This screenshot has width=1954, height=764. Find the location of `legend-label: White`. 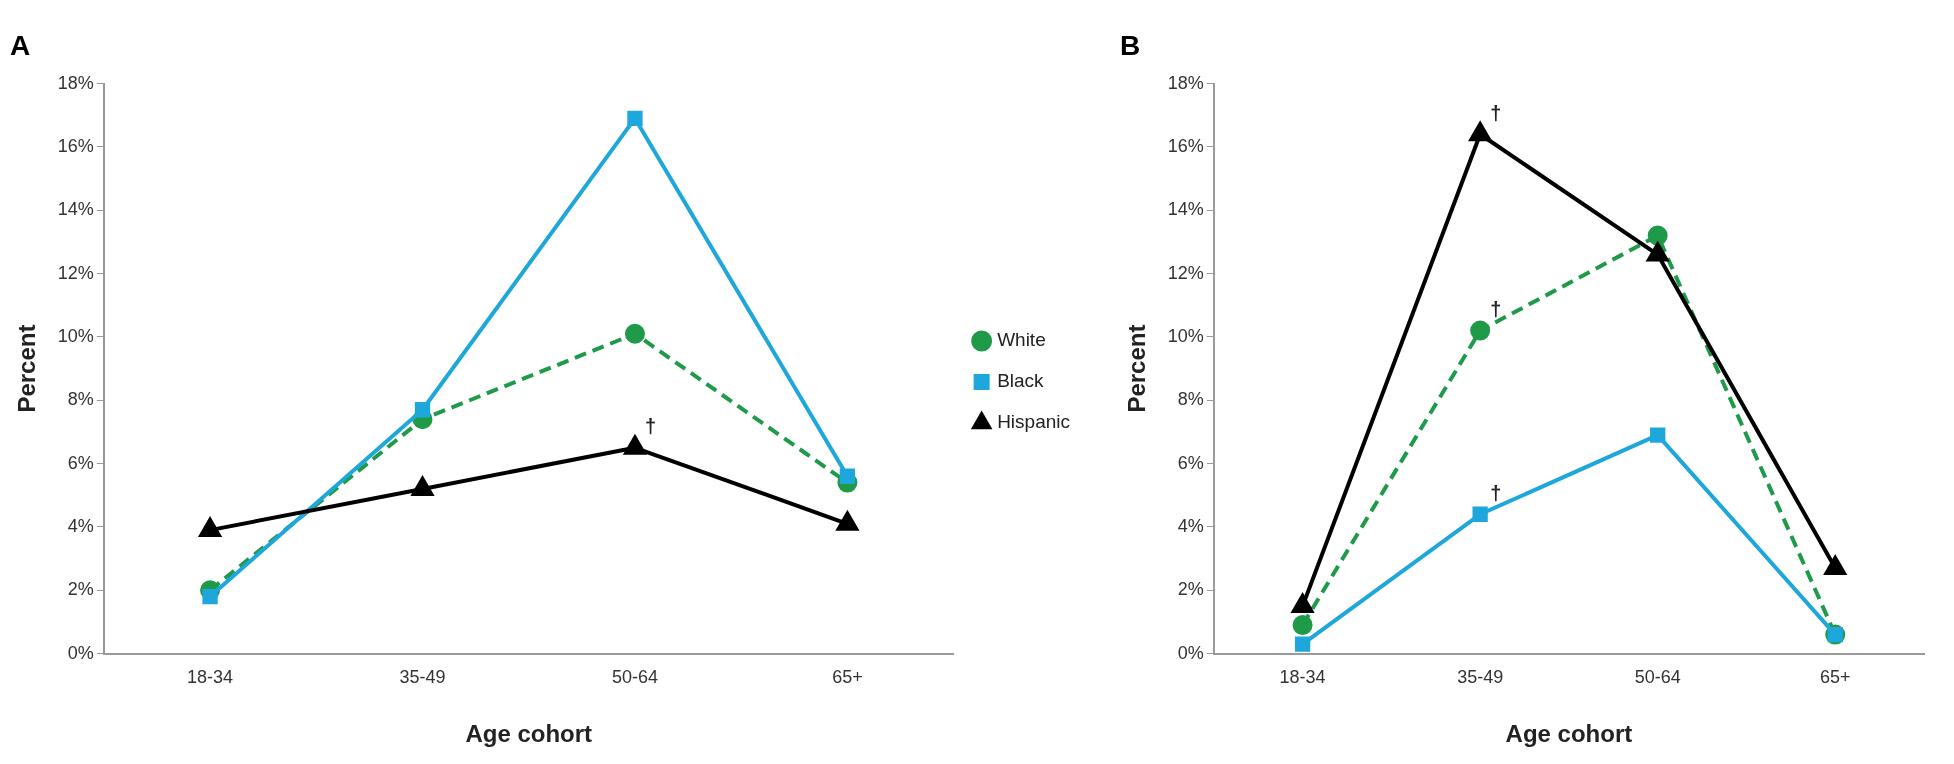

legend-label: White is located at coordinates (1021, 340).